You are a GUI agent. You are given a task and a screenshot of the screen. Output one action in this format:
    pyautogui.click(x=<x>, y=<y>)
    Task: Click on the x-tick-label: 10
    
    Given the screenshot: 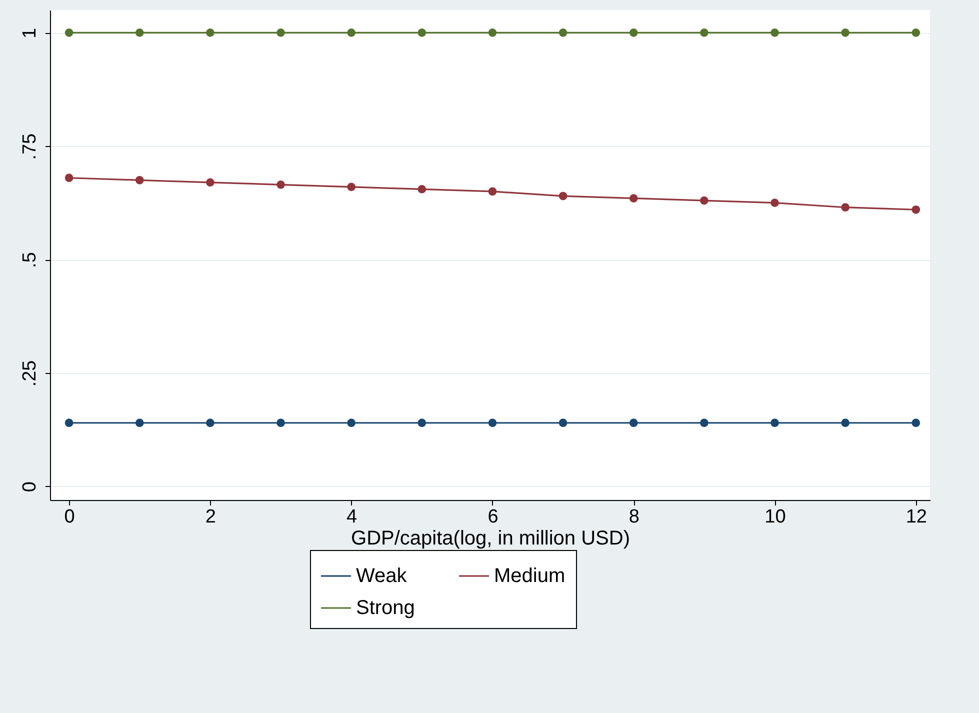 What is the action you would take?
    pyautogui.click(x=775, y=517)
    